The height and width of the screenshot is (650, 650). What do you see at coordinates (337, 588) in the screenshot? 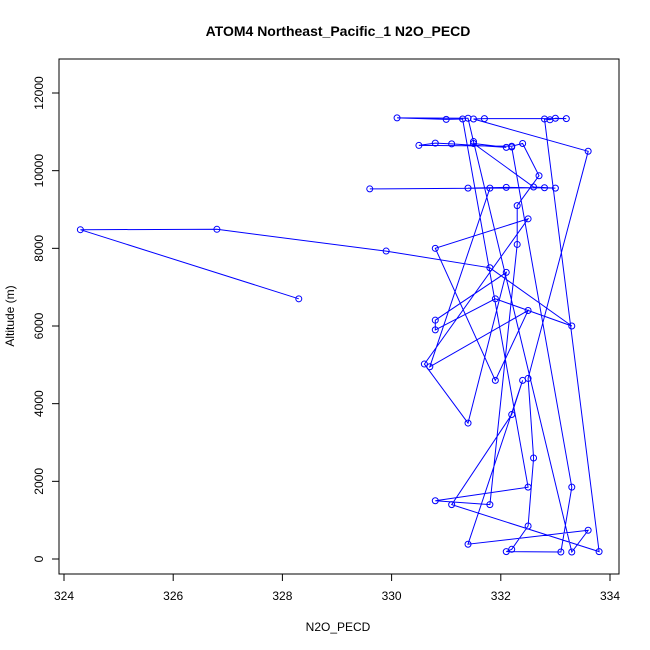
I see `x-axis: 324 326 328 330 332 334` at bounding box center [337, 588].